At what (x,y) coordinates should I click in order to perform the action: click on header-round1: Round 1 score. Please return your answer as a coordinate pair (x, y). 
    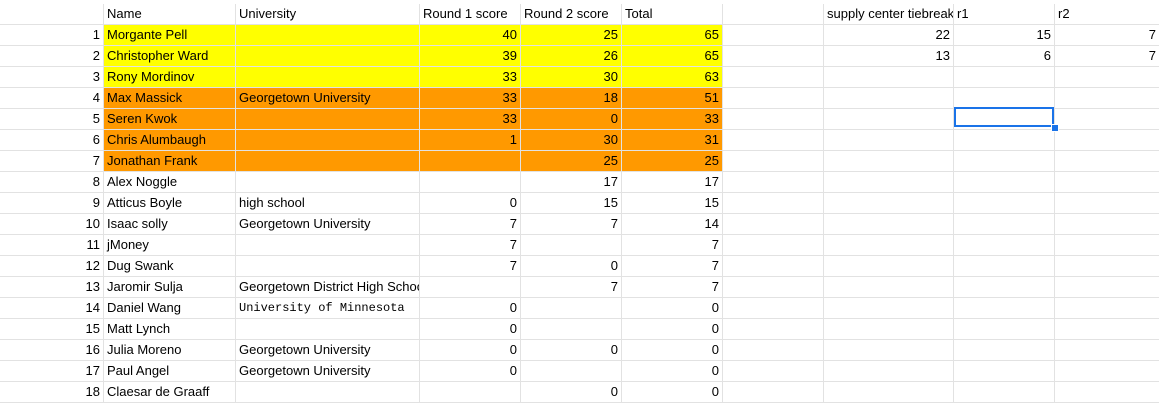
    Looking at the image, I should click on (470, 14).